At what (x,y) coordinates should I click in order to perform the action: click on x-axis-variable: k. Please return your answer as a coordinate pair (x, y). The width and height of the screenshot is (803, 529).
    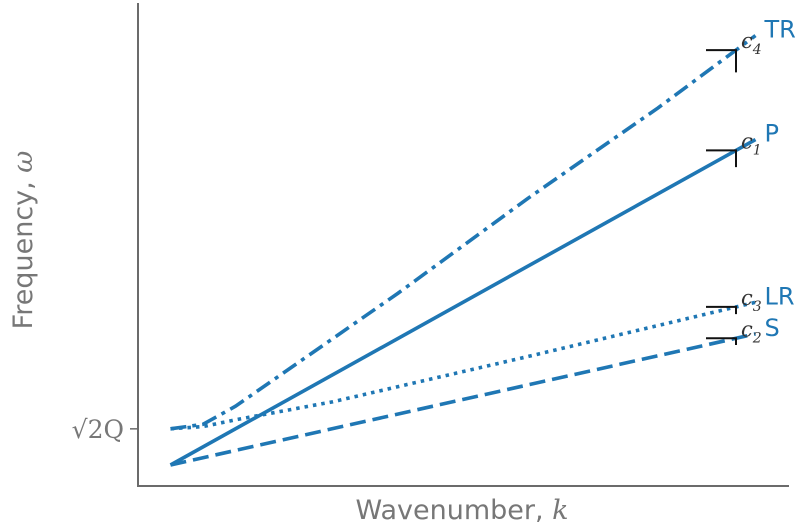
    Looking at the image, I should click on (560, 510).